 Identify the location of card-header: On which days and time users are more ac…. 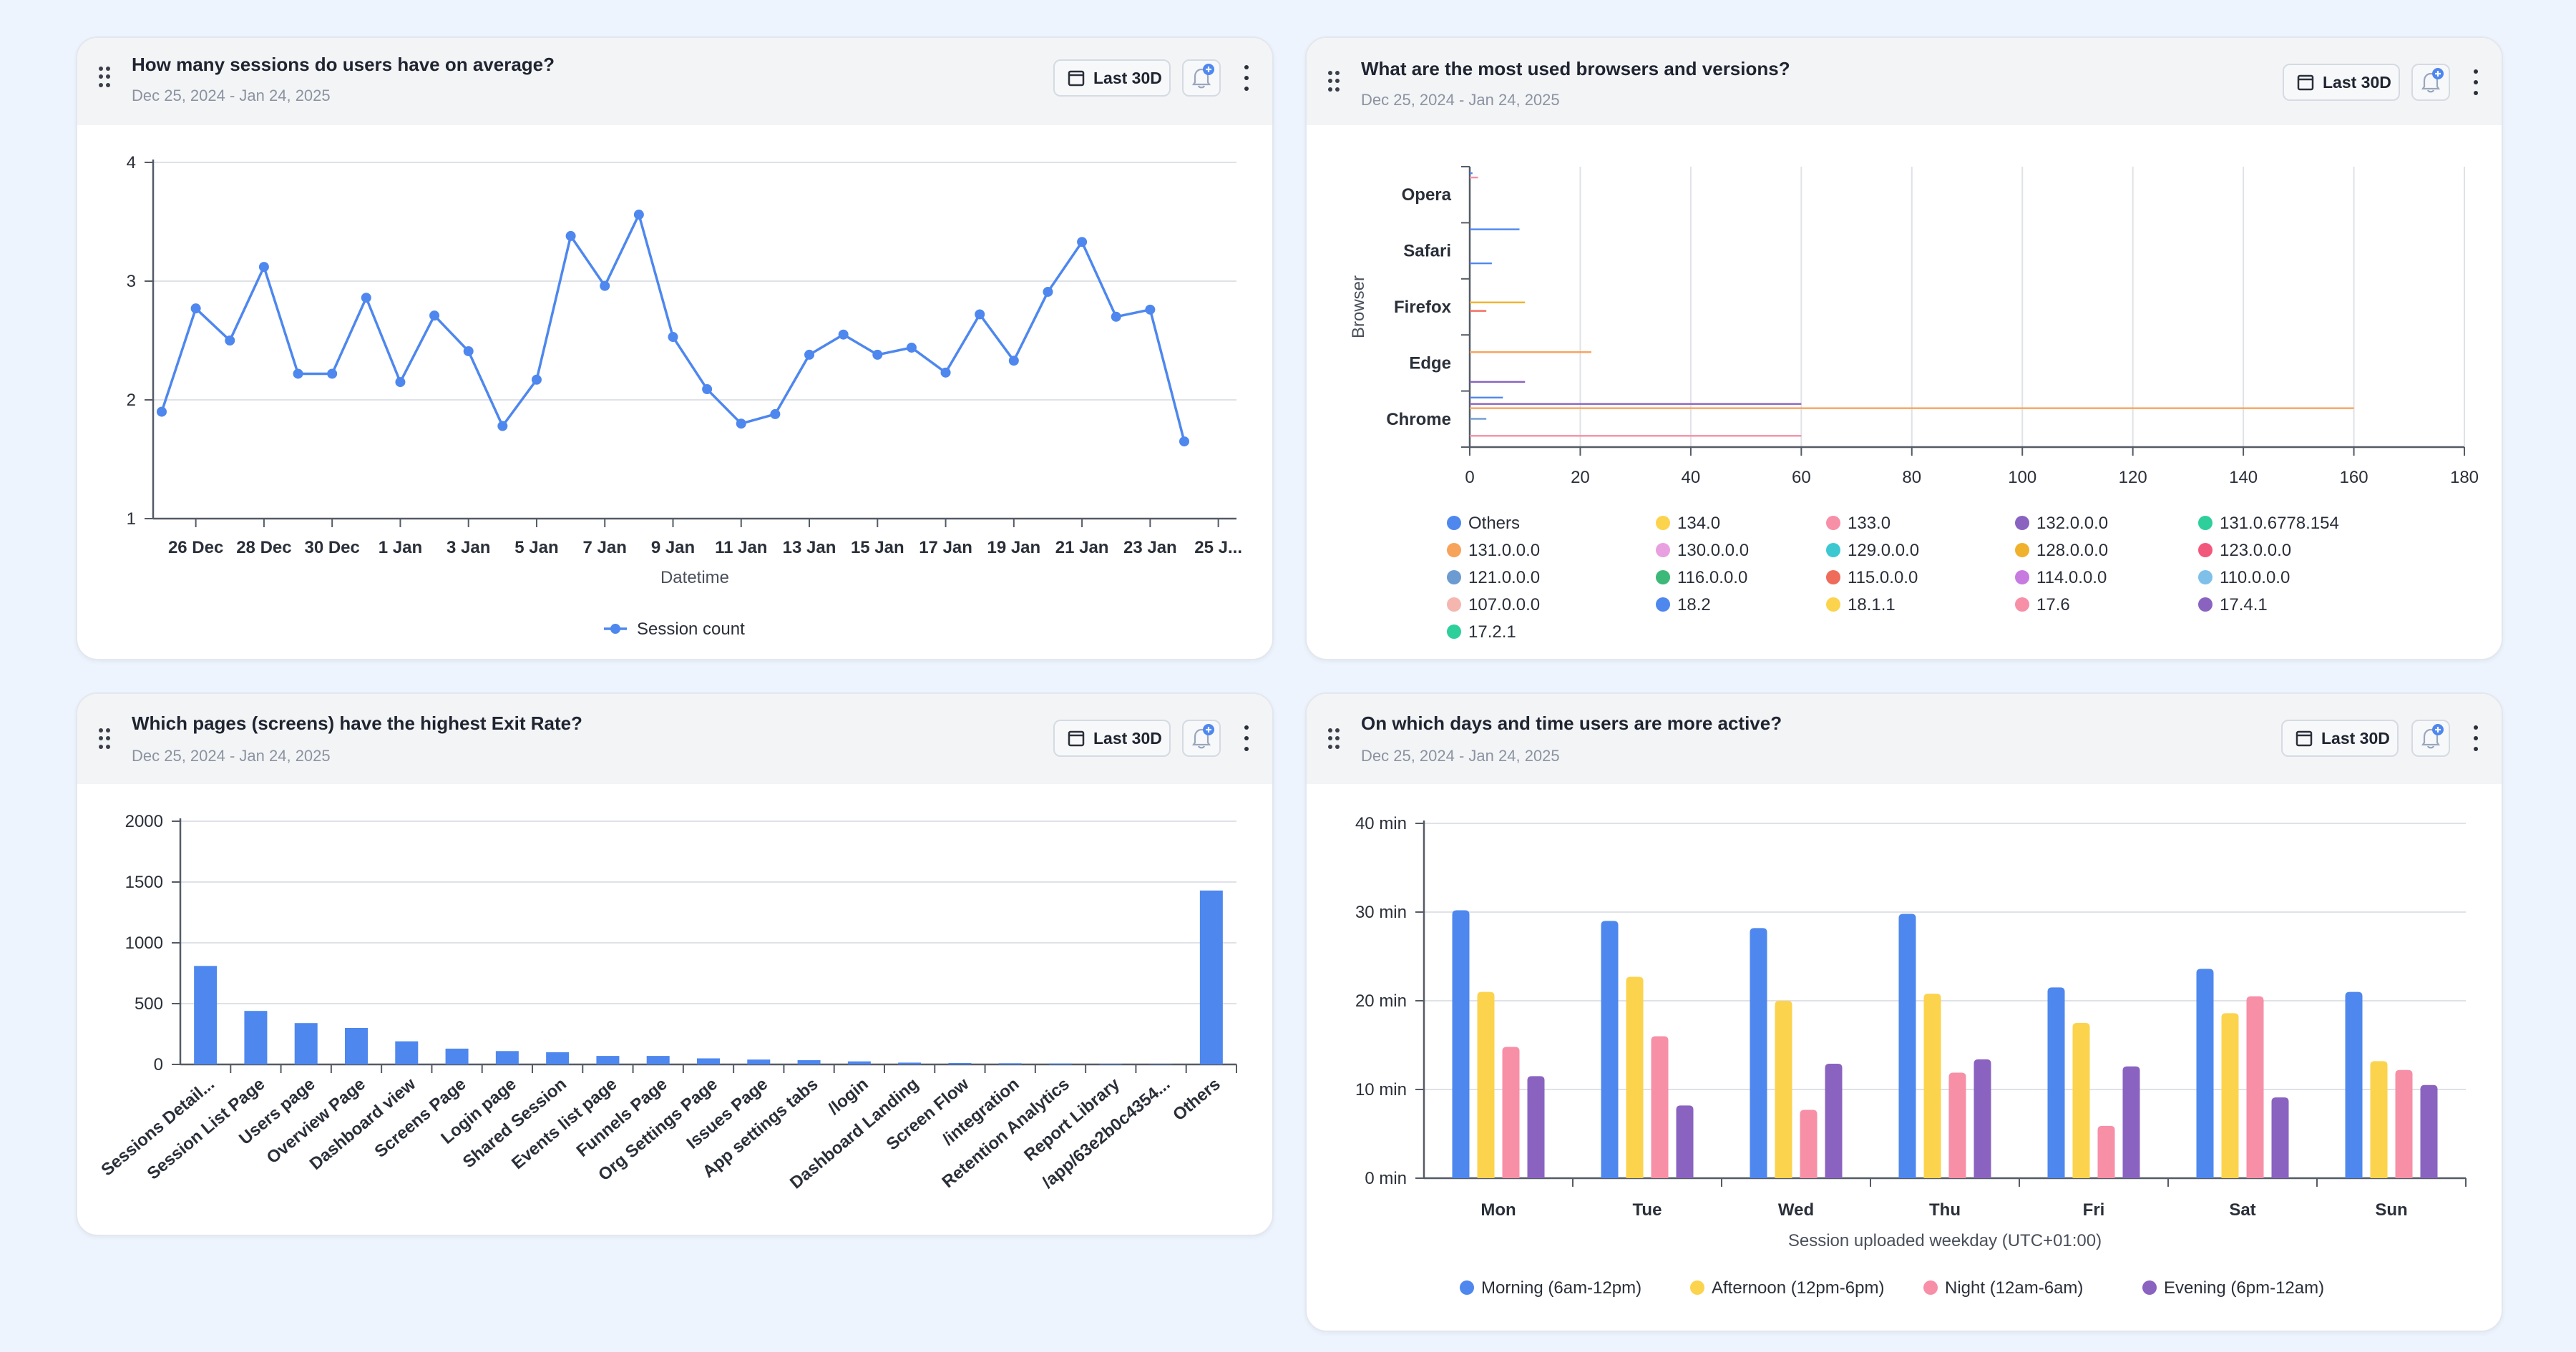
(1904, 739).